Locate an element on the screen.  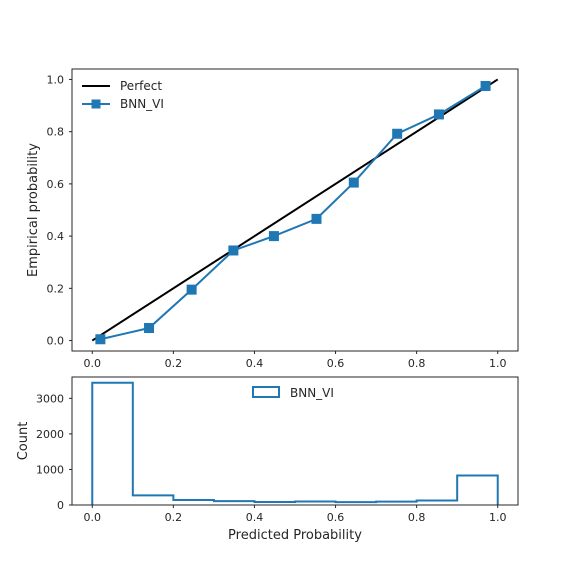
legend-histogram-label: BNN_VI is located at coordinates (312, 393).